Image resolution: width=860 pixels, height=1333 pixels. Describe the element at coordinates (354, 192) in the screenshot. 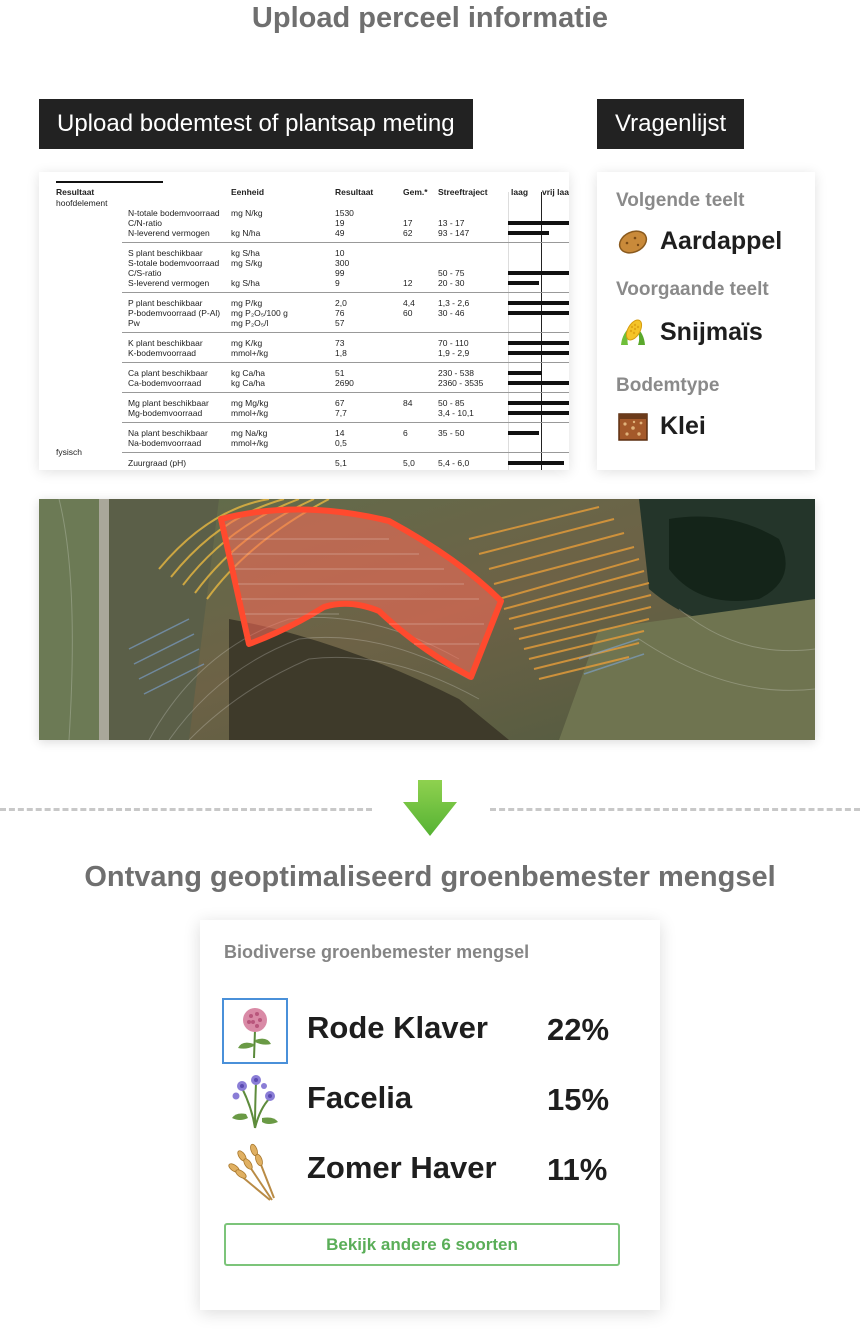

I see `report-col-value: Resultaat` at that location.